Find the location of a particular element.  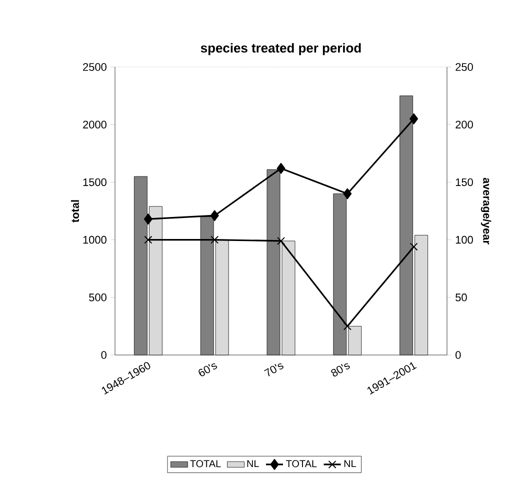

y-tick-label: 2500 is located at coordinates (94, 67).